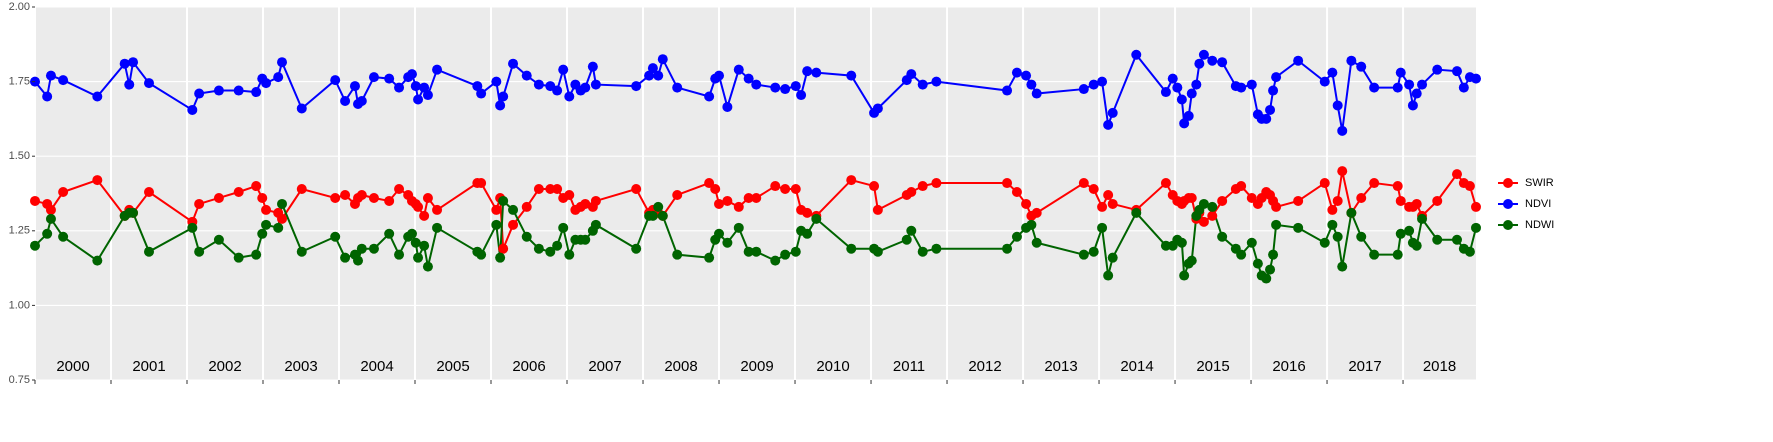 Image resolution: width=1773 pixels, height=442 pixels. Describe the element at coordinates (1439, 366) in the screenshot. I see `x-tick-label: 2018` at that location.